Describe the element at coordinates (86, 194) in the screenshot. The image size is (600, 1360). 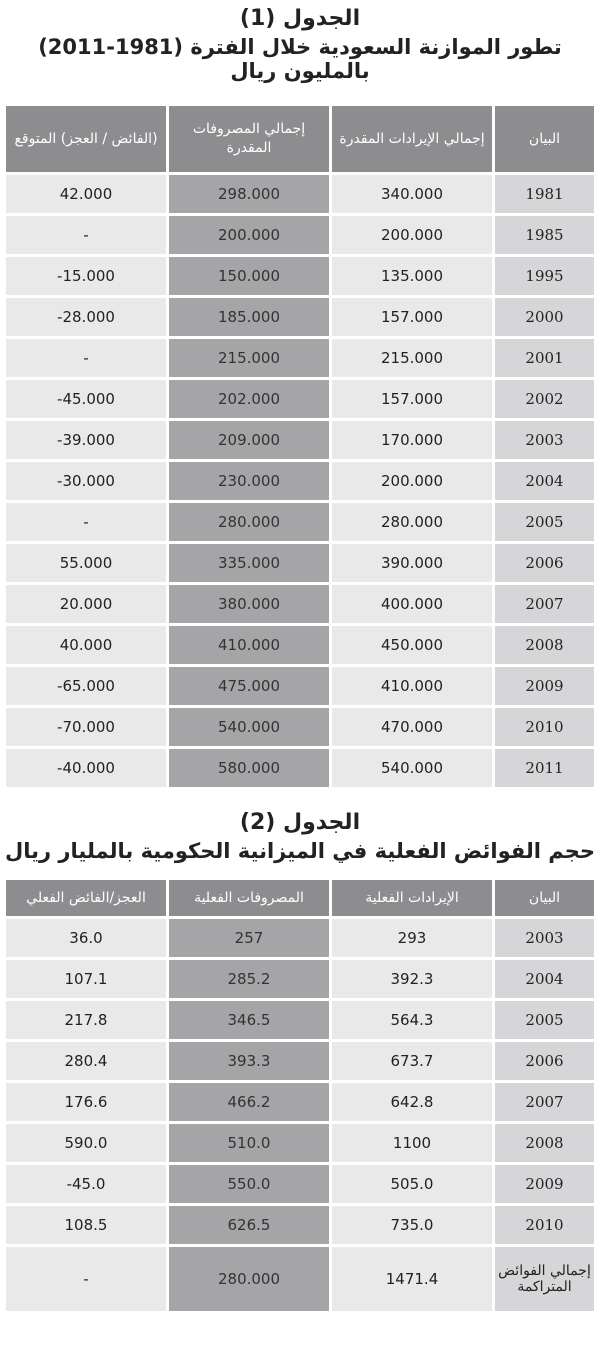
I see `cell: 42.000` at that location.